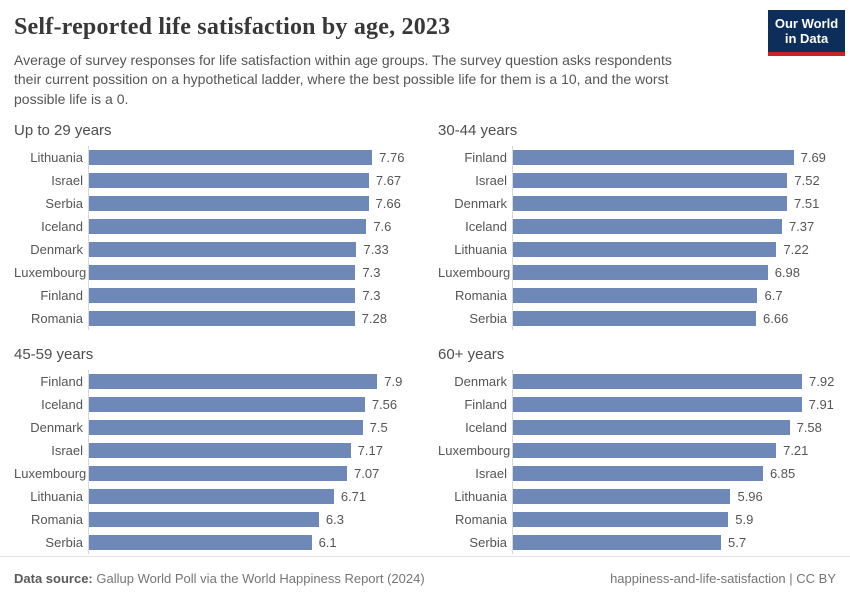  I want to click on bar-row: Romania 7.28, so click(213, 318).